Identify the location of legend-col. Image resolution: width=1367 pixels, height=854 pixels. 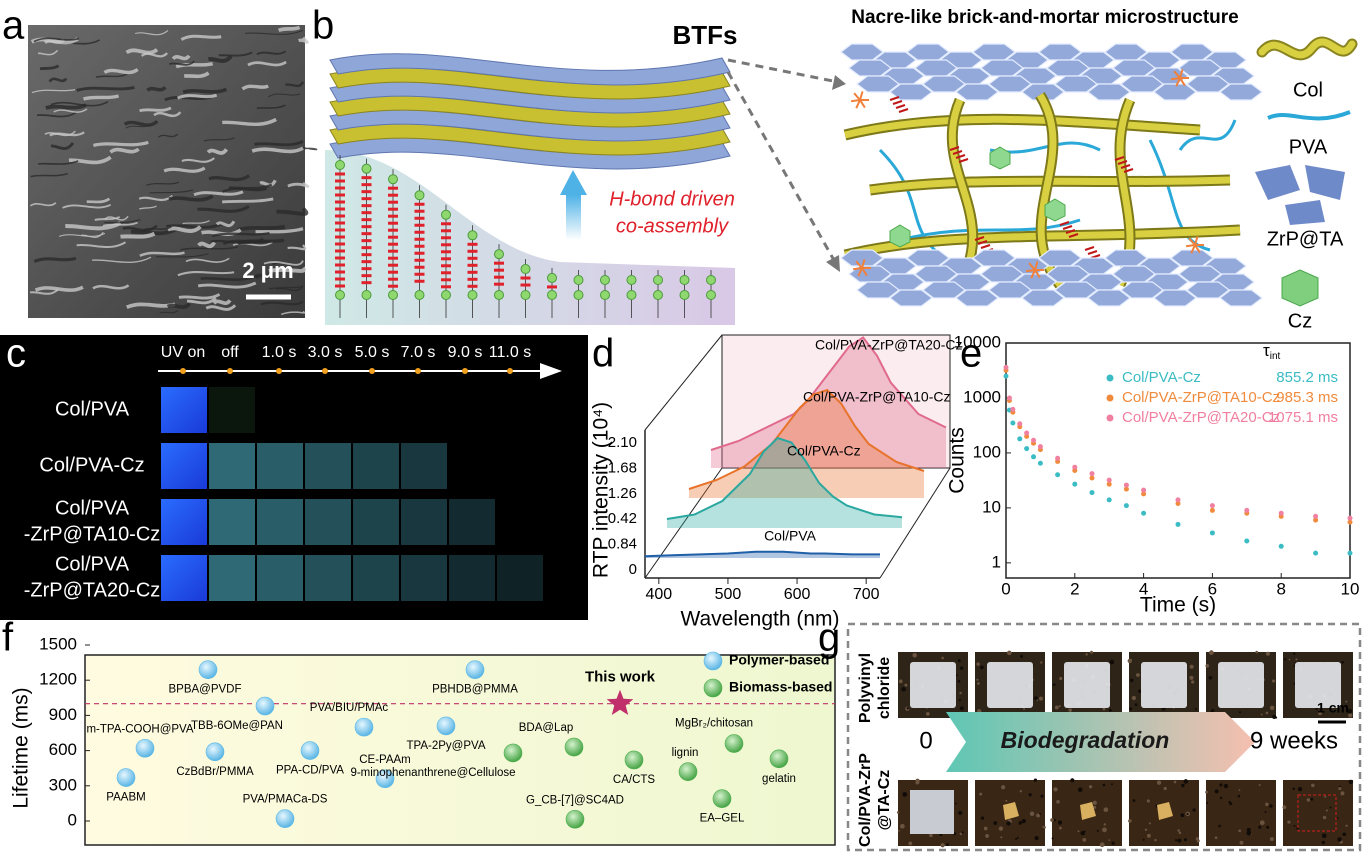
(1307, 48).